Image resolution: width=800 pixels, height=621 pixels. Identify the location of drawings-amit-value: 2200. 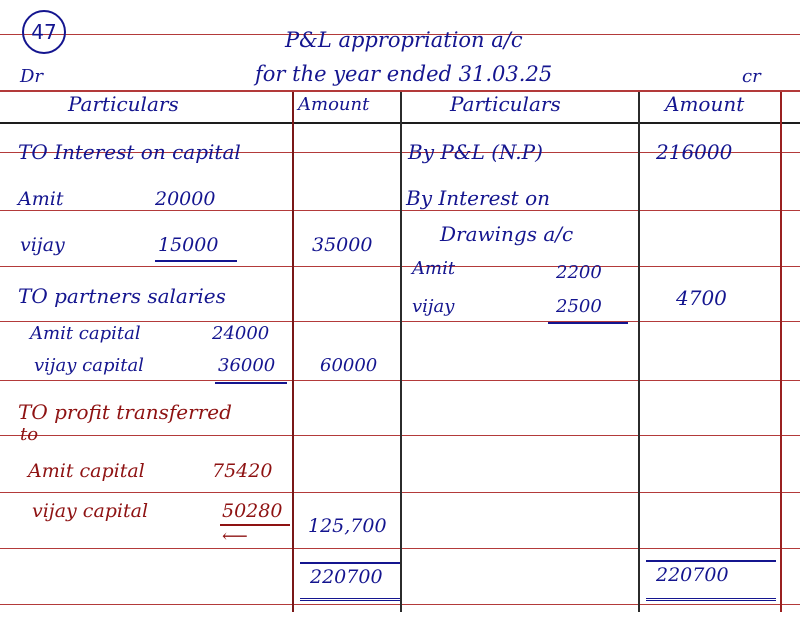
(579, 272).